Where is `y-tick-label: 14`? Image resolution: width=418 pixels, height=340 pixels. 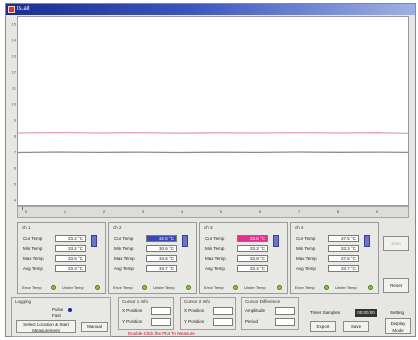 y-tick-label: 14 is located at coordinates (13, 40).